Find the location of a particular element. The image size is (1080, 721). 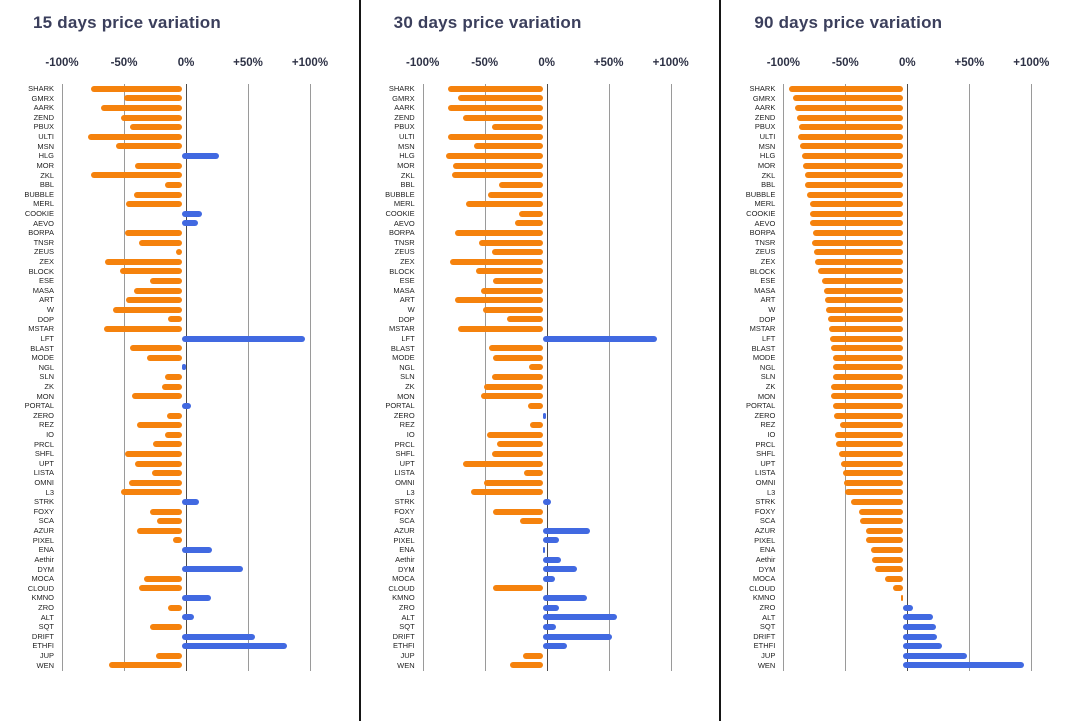

chart-row: SQT is located at coordinates (540, 627).